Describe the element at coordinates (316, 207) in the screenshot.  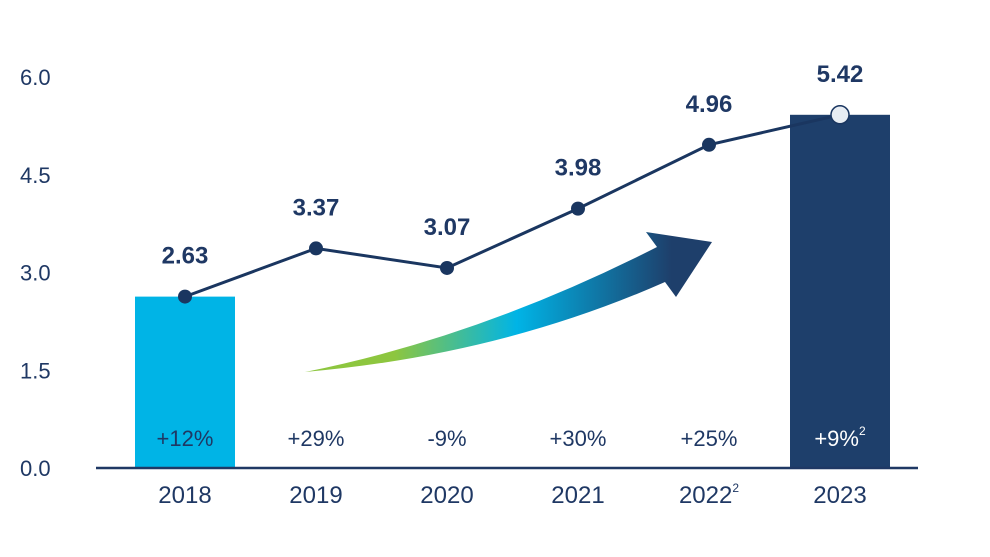
I see `data-label: 3.37` at that location.